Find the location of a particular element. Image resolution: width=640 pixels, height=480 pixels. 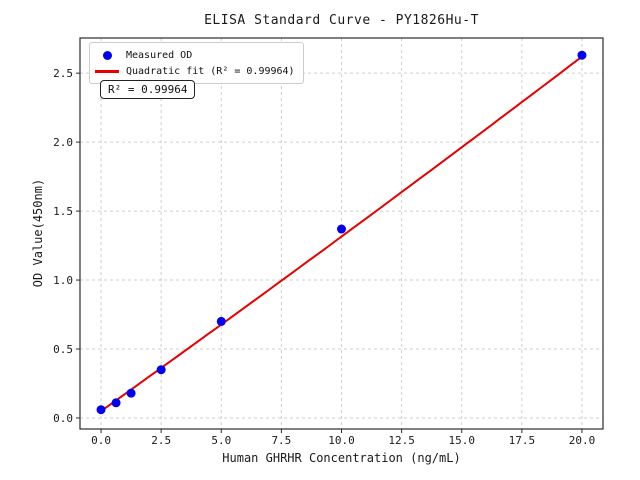

y-tick-label: 1.0 is located at coordinates (63, 280).